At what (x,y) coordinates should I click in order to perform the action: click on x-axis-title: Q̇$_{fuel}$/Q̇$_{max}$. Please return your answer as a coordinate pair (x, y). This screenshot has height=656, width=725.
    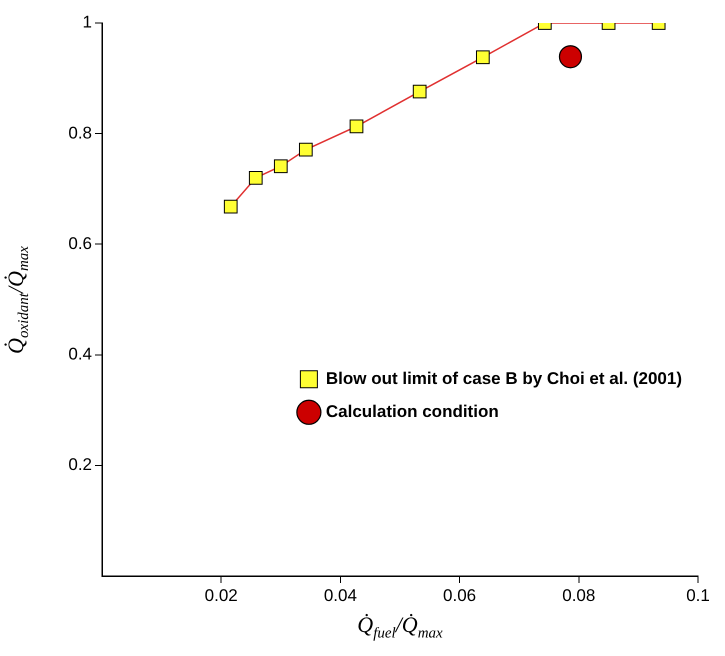
    Looking at the image, I should click on (400, 627).